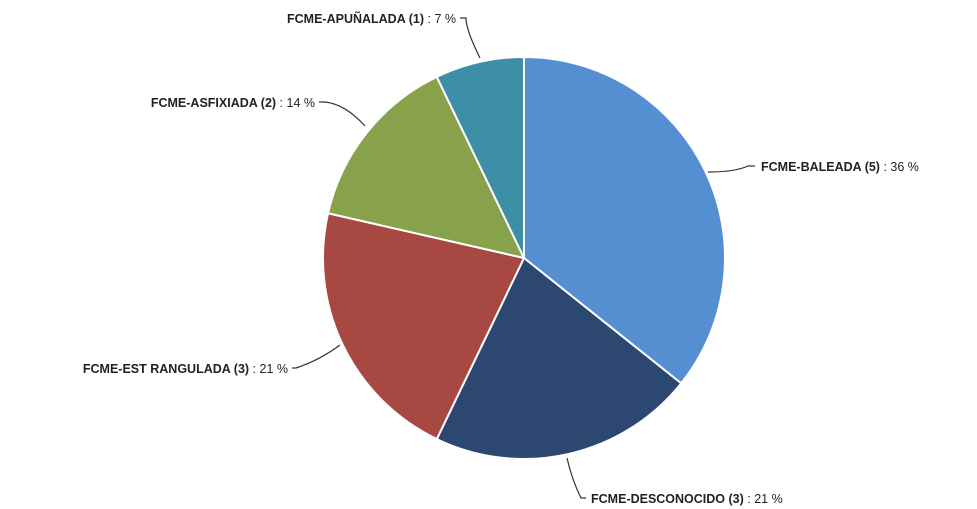 This screenshot has width=977, height=509. I want to click on pie-slice-fcme-asfixiada, so click(426, 167).